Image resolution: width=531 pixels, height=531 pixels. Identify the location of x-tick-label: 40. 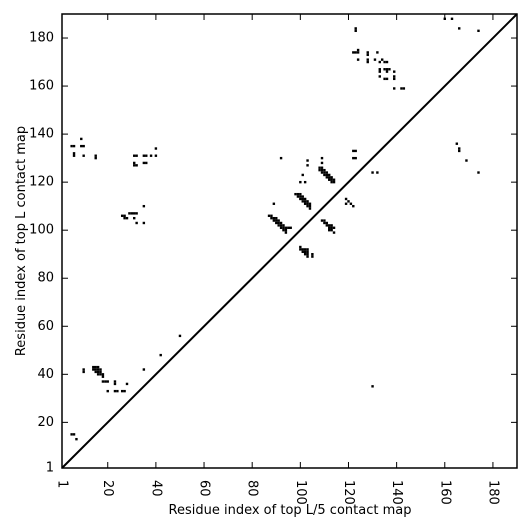
(155, 488).